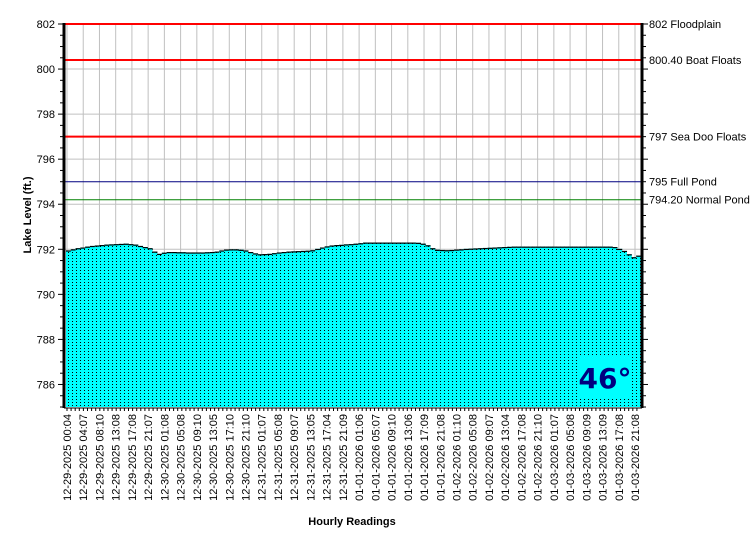 The height and width of the screenshot is (550, 750). I want to click on x-tick-label: 12-29-2025 13:08, so click(117, 457).